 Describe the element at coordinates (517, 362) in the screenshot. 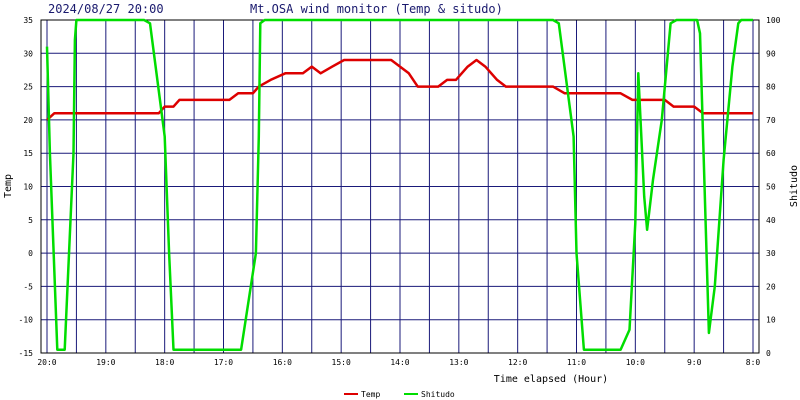

I see `x-tick-label: 12:0` at that location.